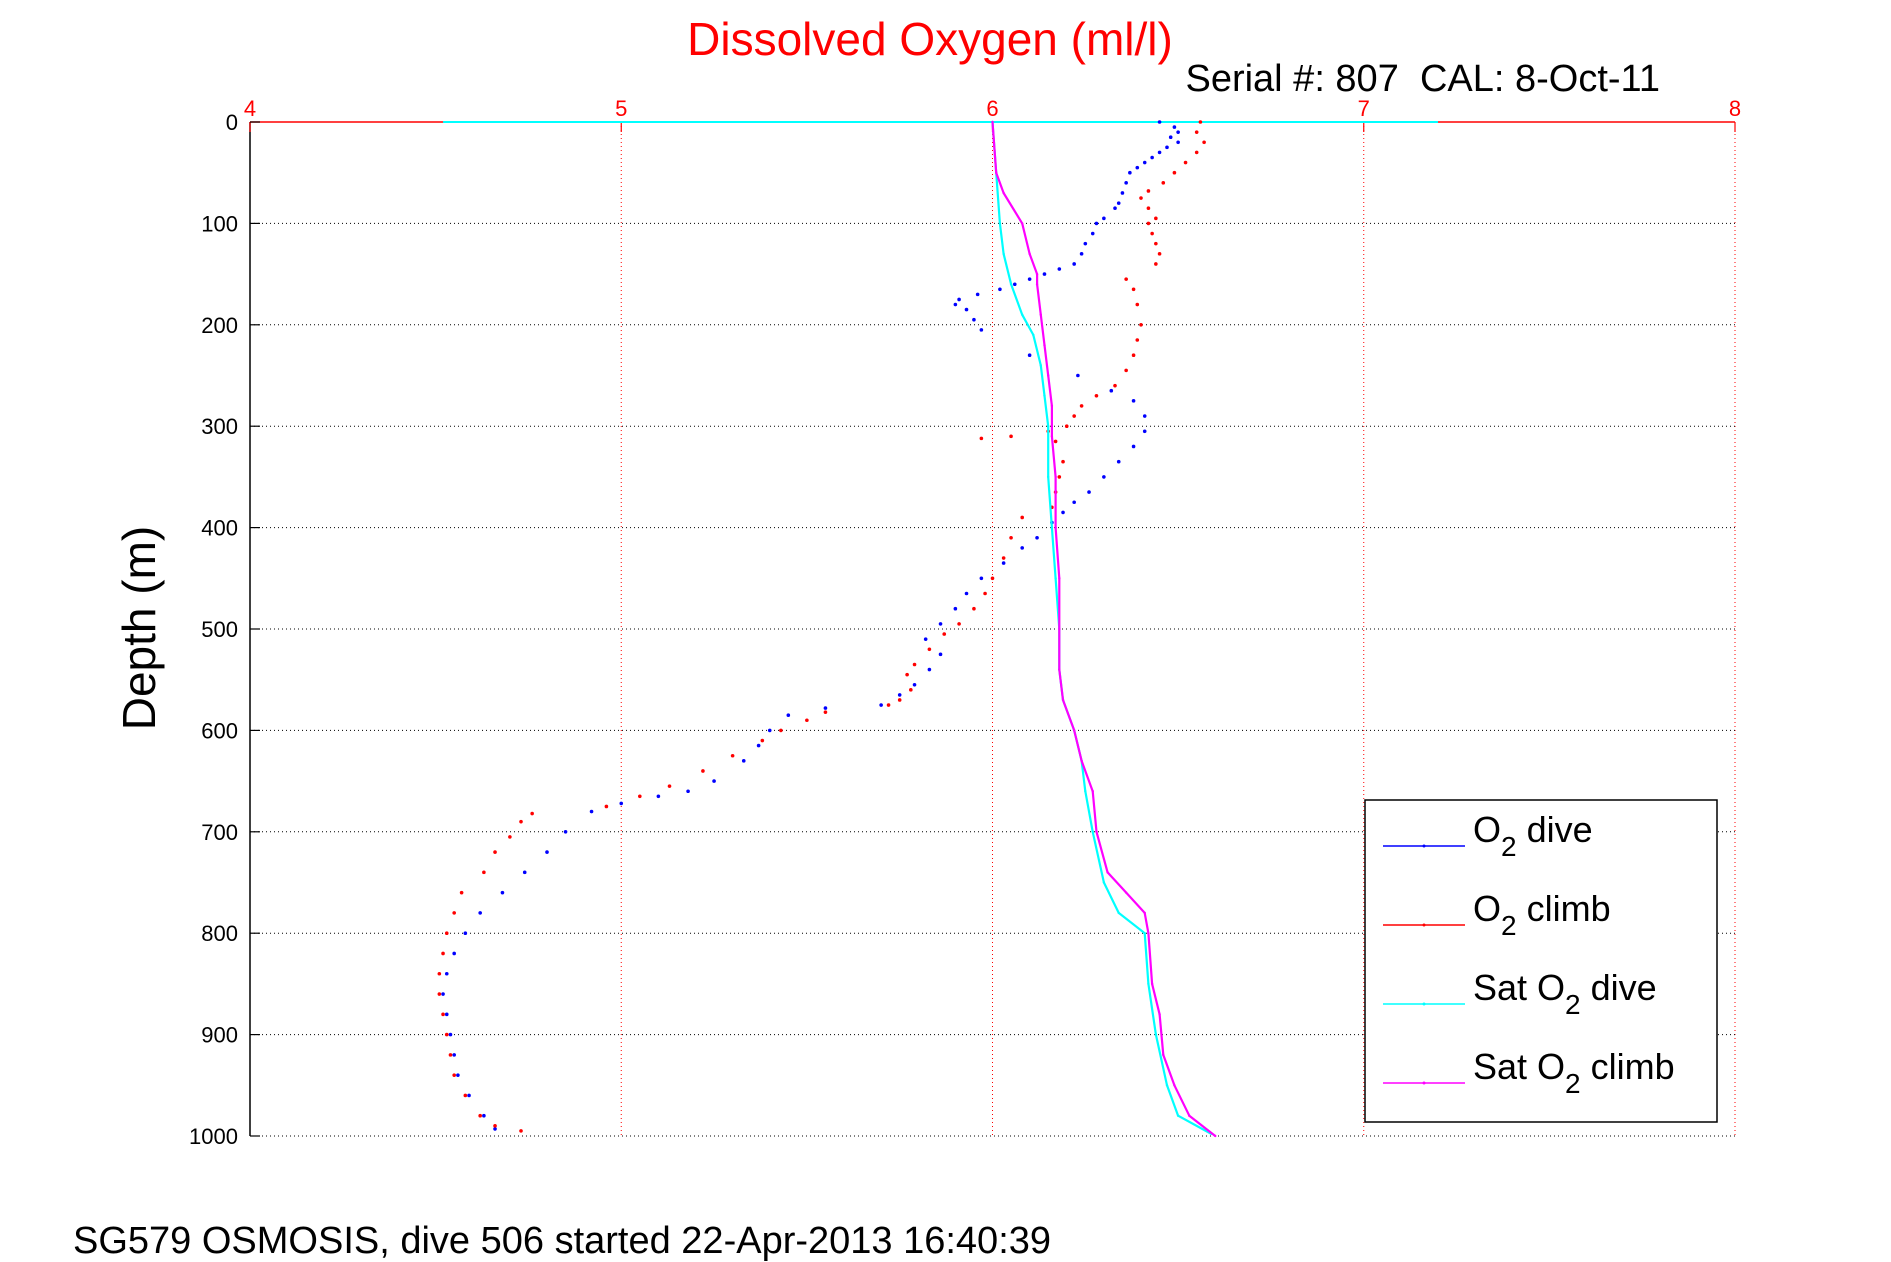  I want to click on x-tick-label: 6, so click(992, 108).